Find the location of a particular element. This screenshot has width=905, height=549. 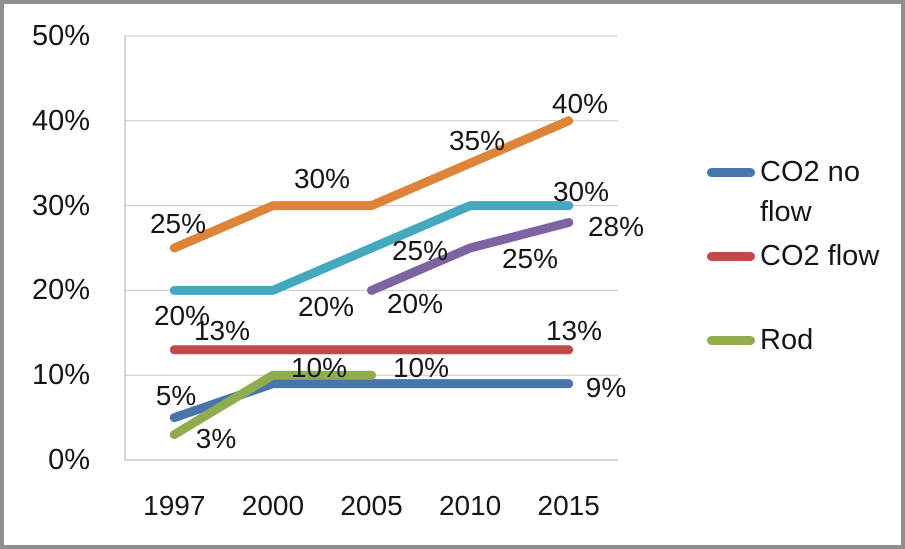

legend-swatch-rod is located at coordinates (731, 340).